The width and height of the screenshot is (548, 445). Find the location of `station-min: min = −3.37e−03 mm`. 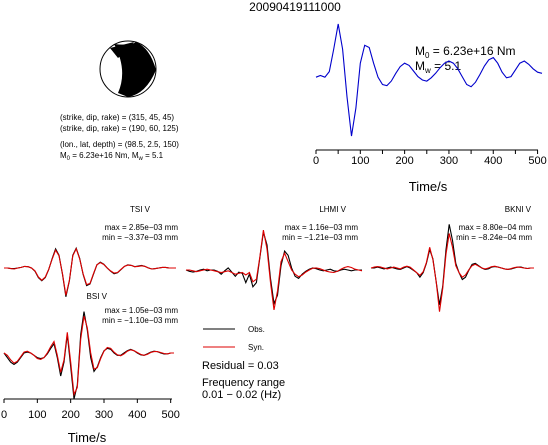

station-min: min = −3.37e−03 mm is located at coordinates (140, 237).